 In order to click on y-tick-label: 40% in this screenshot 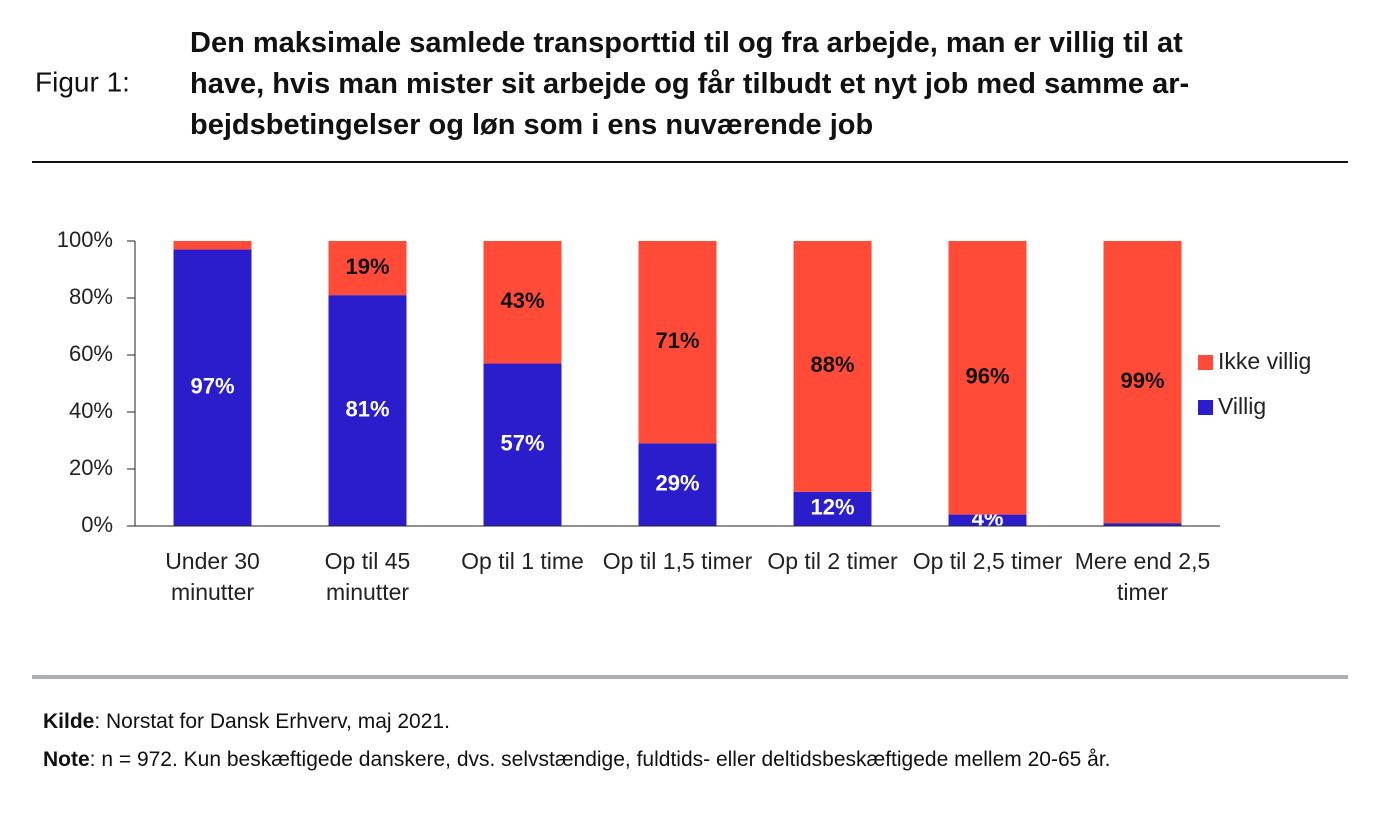, I will do `click(91, 410)`.